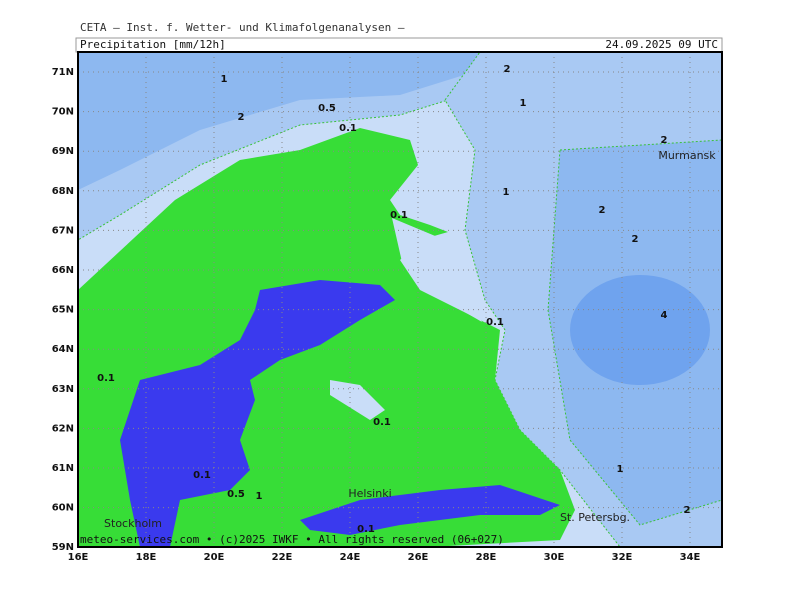 The image size is (800, 604). I want to click on contour-label: 4, so click(664, 315).